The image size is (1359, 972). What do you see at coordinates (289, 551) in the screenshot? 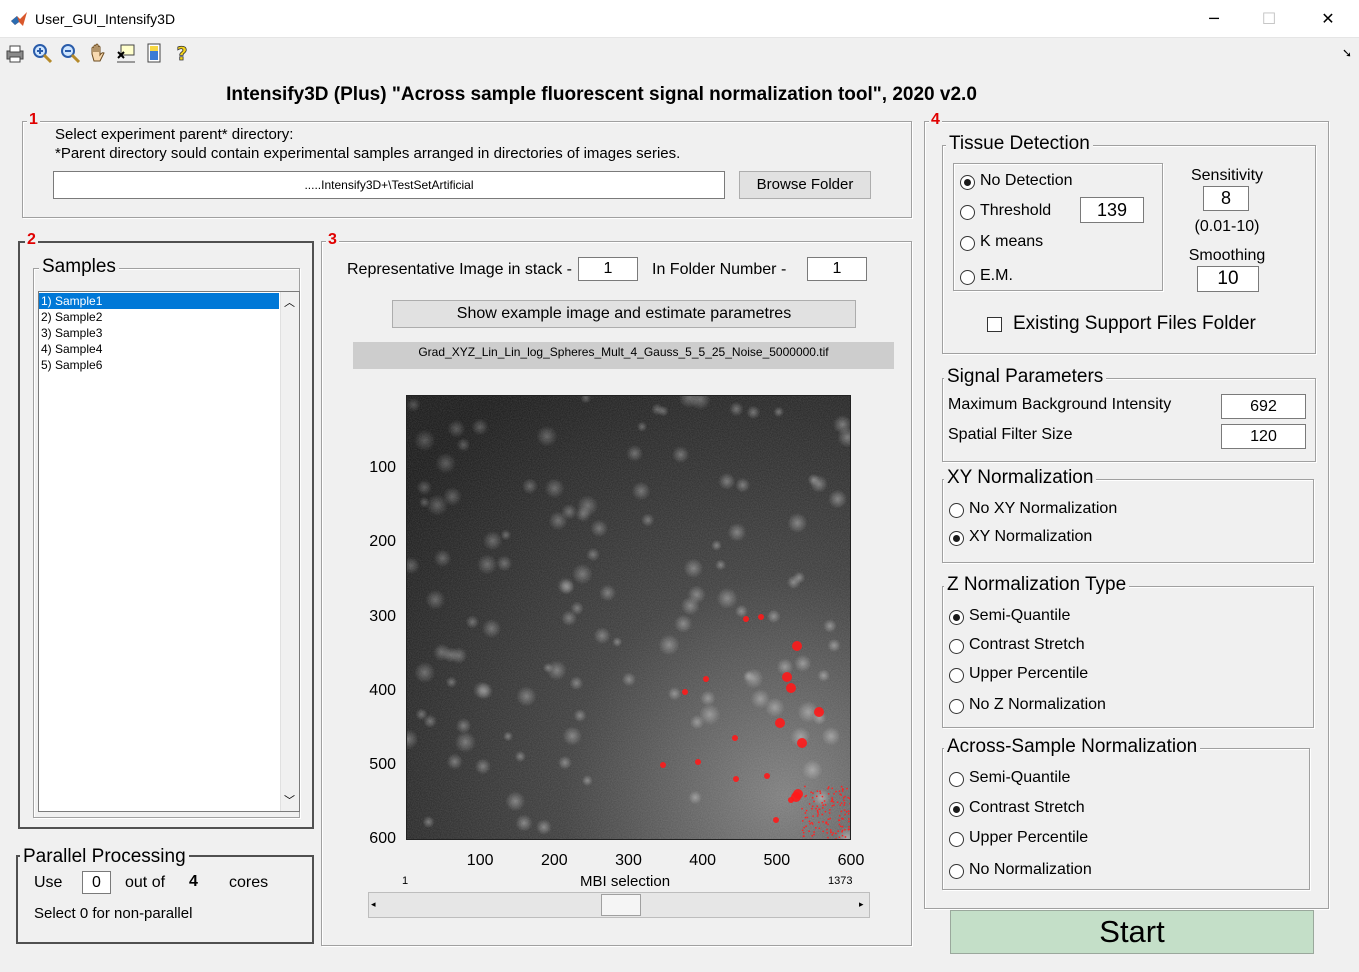
I see `samples-scrollbar: ︿ ﹀` at bounding box center [289, 551].